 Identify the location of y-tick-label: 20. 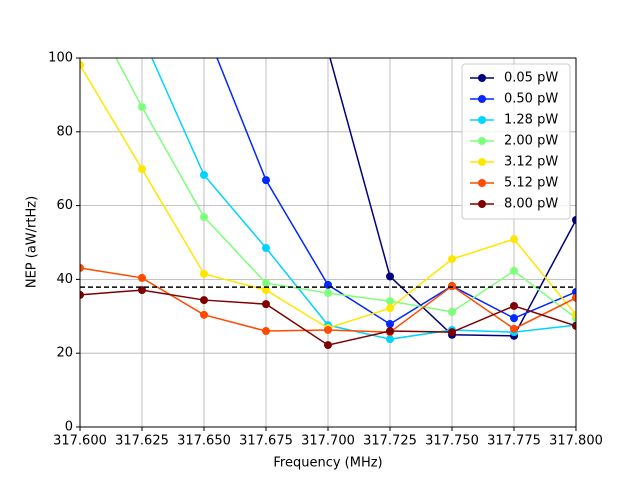
(64, 353).